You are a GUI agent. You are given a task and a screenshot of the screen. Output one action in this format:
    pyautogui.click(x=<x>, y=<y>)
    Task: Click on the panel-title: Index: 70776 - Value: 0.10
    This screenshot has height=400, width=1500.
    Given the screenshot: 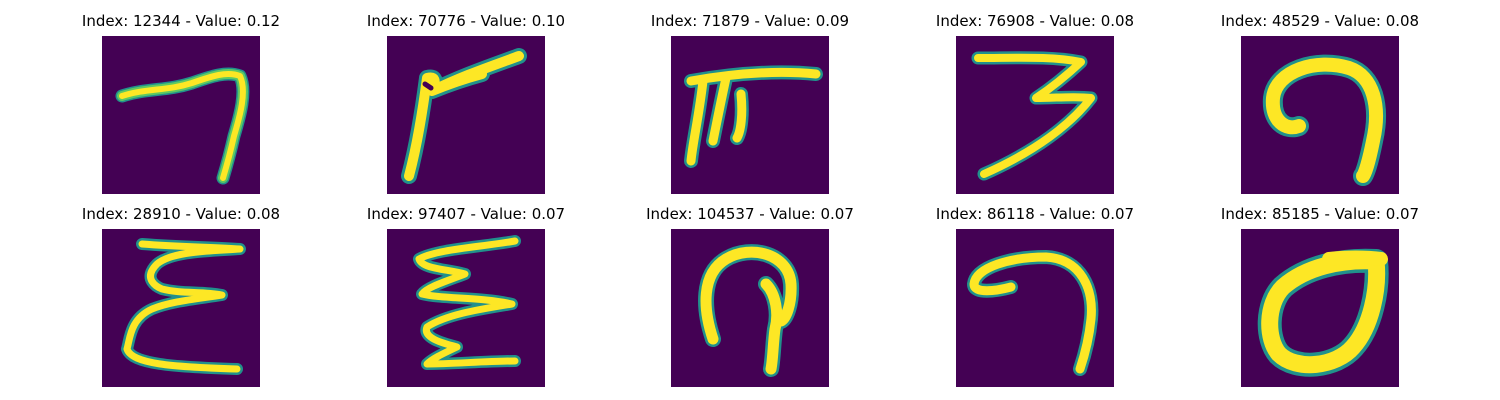 What is the action you would take?
    pyautogui.click(x=466, y=21)
    